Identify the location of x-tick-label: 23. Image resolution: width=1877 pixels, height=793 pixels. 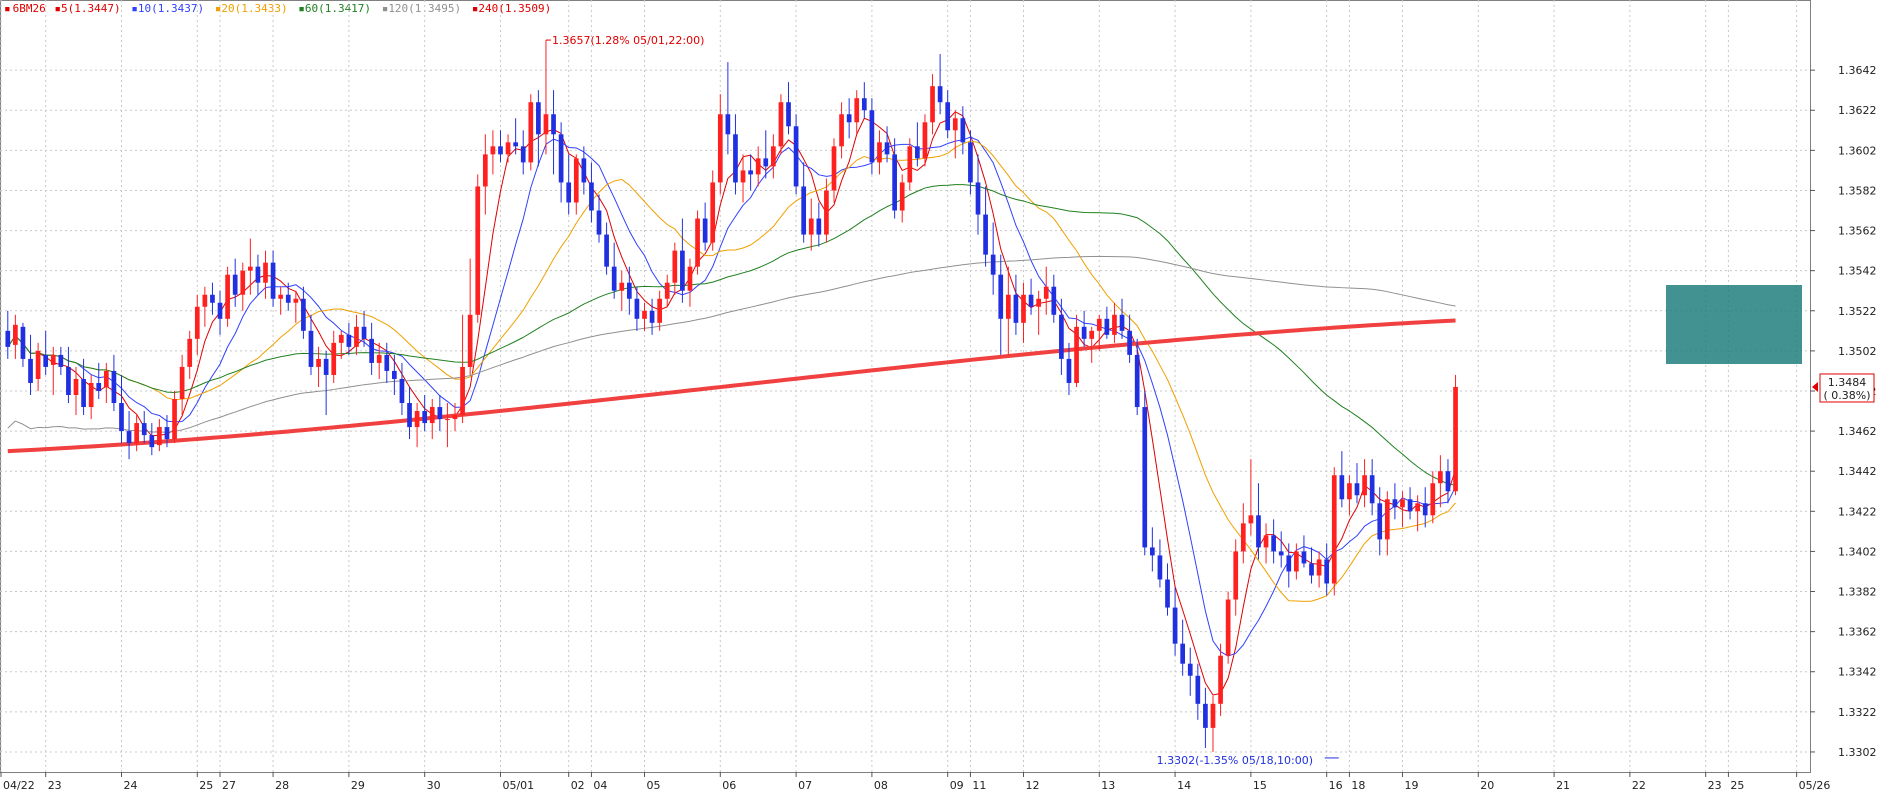
(55, 785).